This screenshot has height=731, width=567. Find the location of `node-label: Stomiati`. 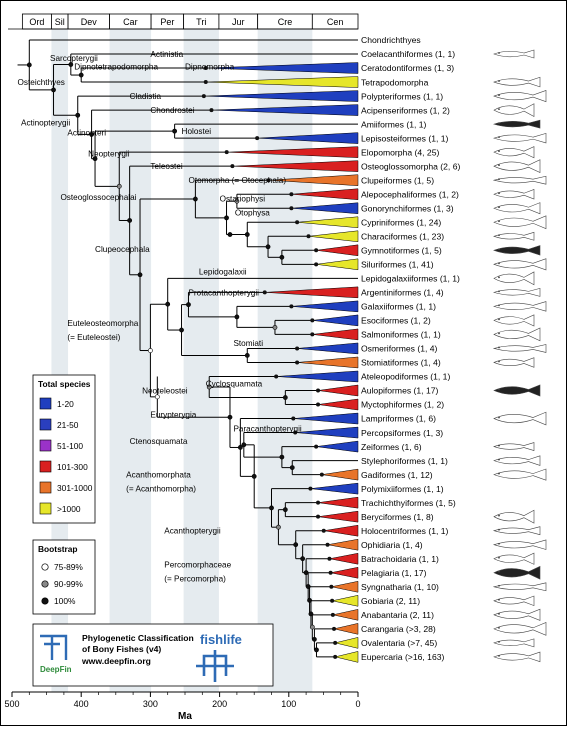

node-label: Stomiati is located at coordinates (248, 343).